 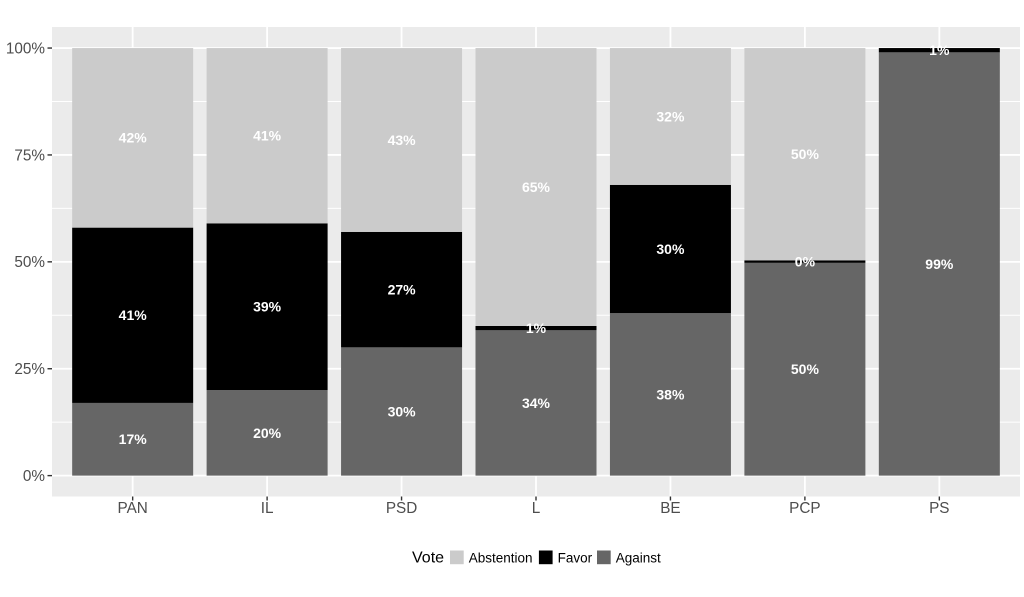 I want to click on svg-text: 34%, so click(x=536, y=403).